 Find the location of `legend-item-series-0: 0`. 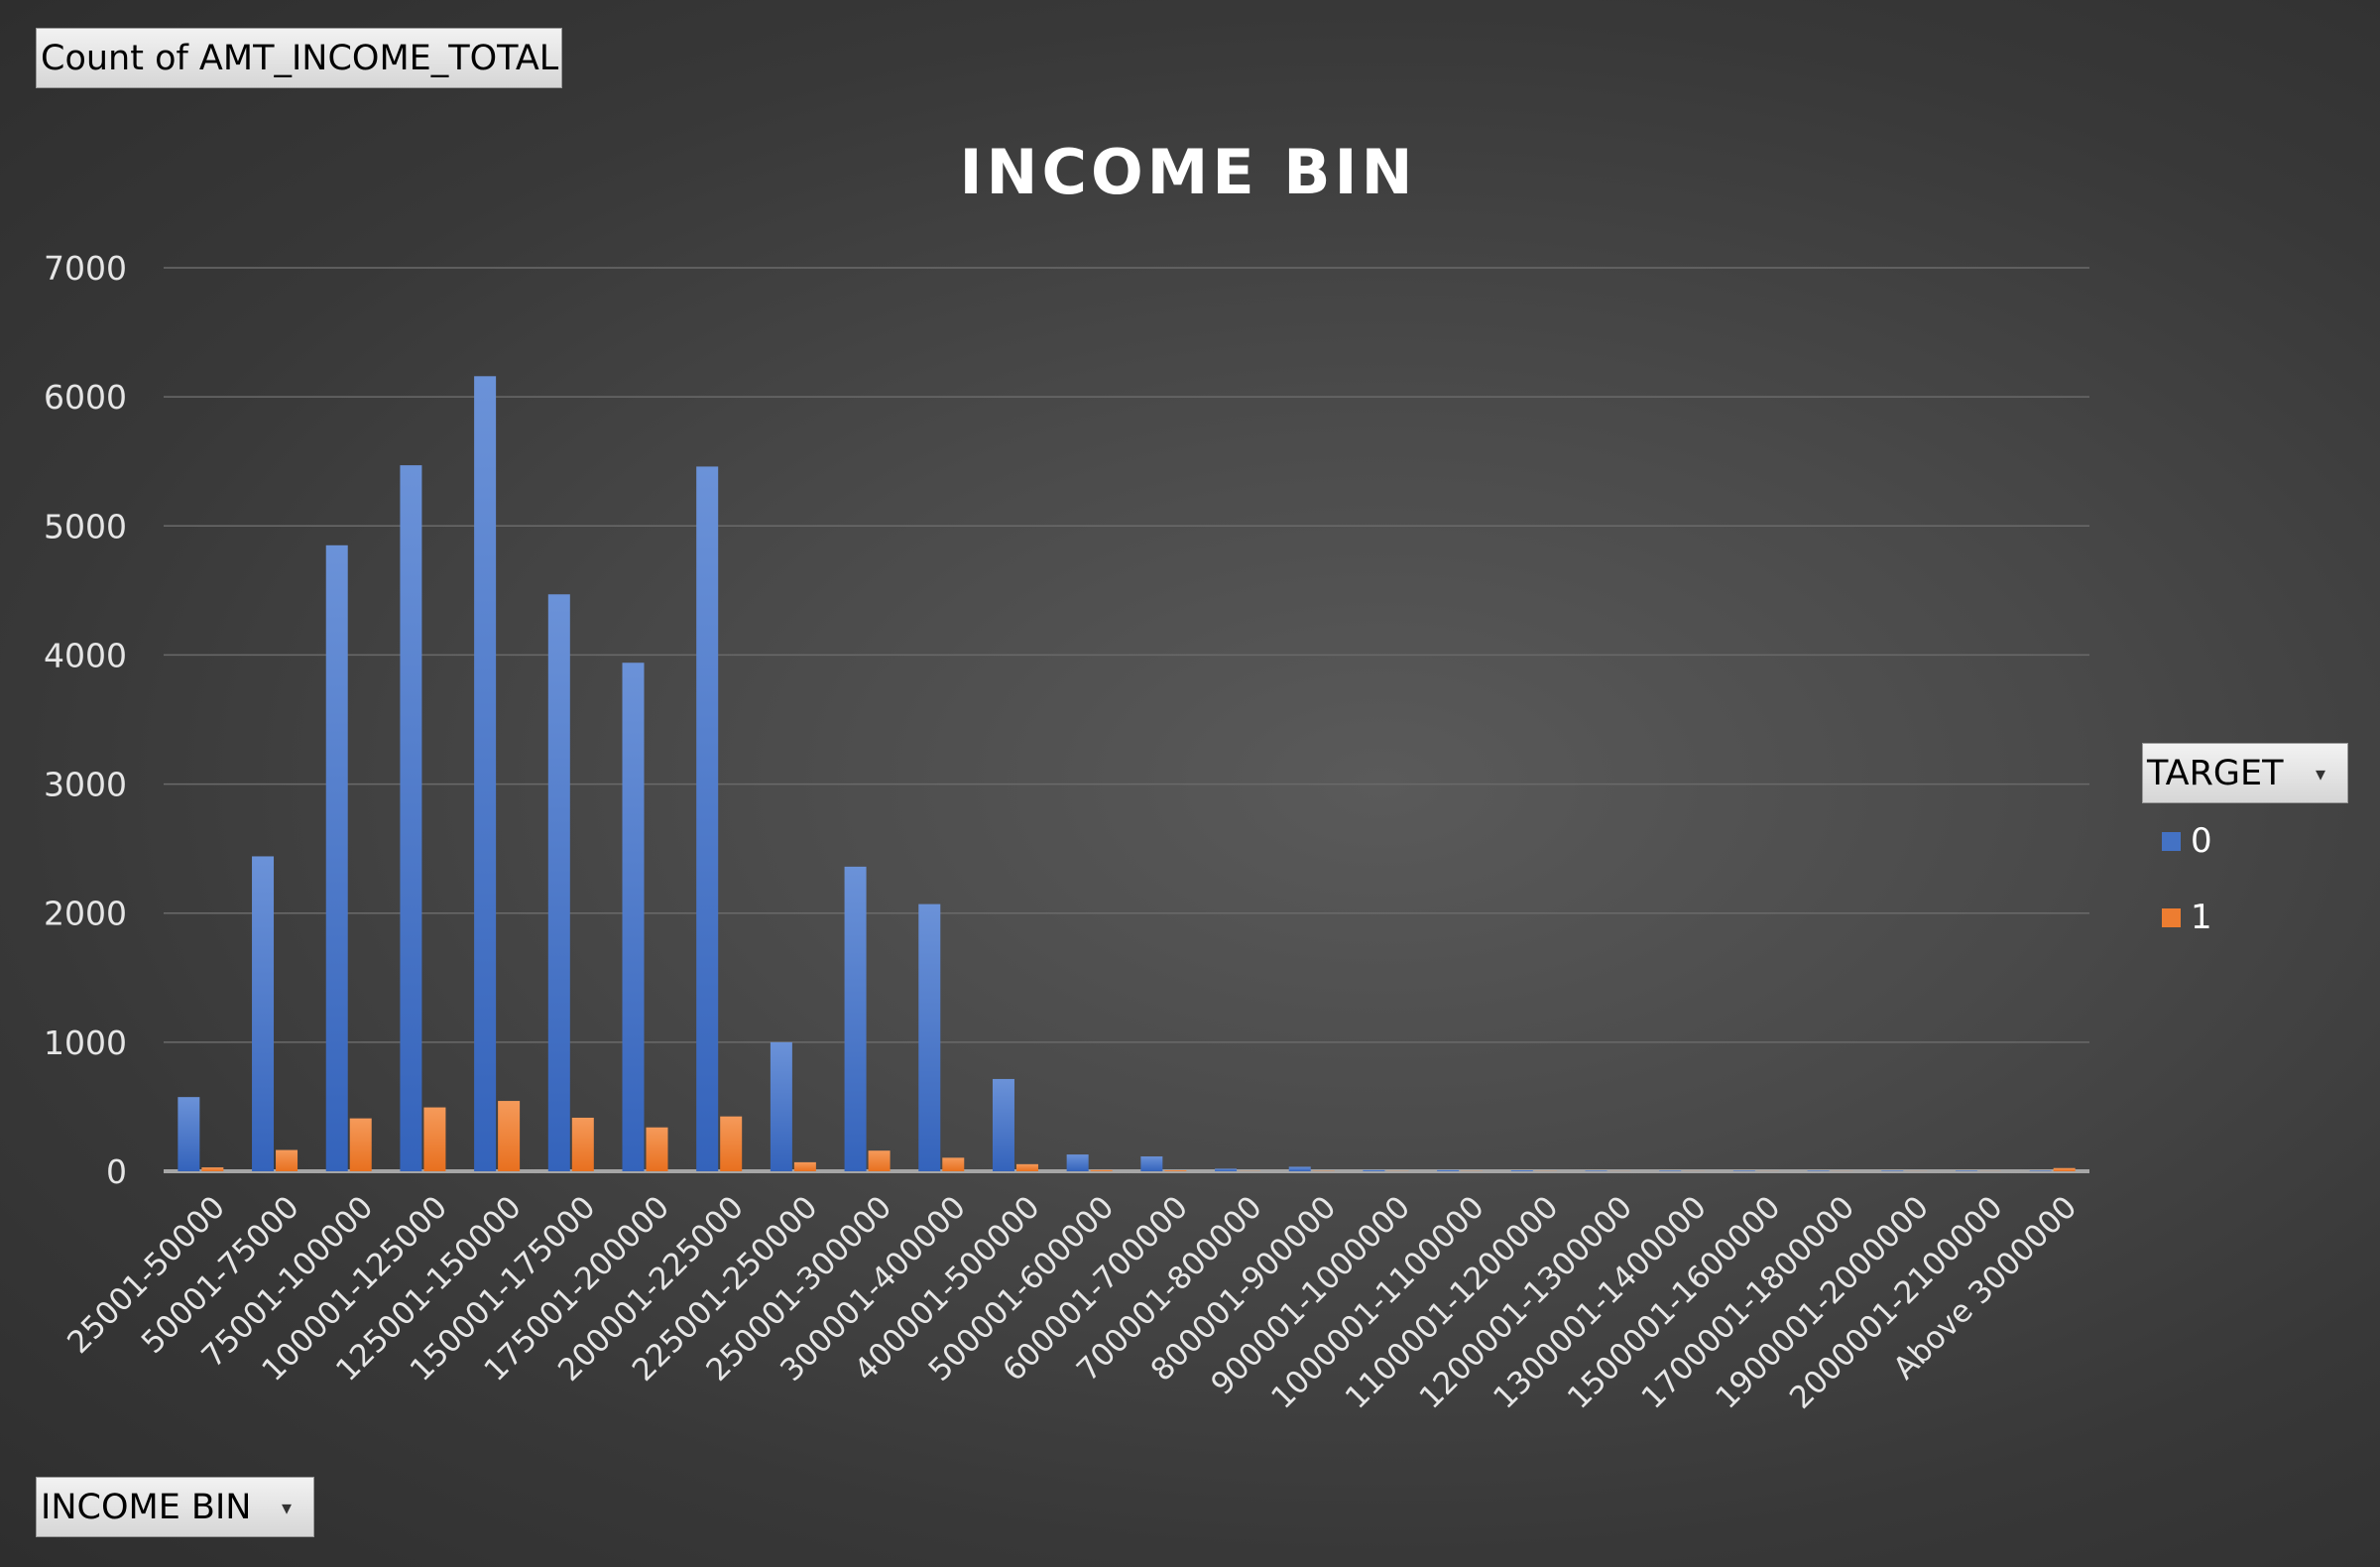

legend-item-series-0: 0 is located at coordinates (2187, 841).